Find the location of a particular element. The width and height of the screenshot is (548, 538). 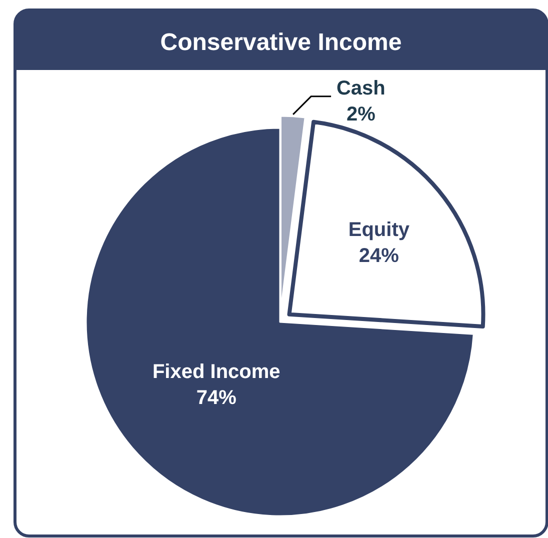

data-label: 2% is located at coordinates (361, 114).